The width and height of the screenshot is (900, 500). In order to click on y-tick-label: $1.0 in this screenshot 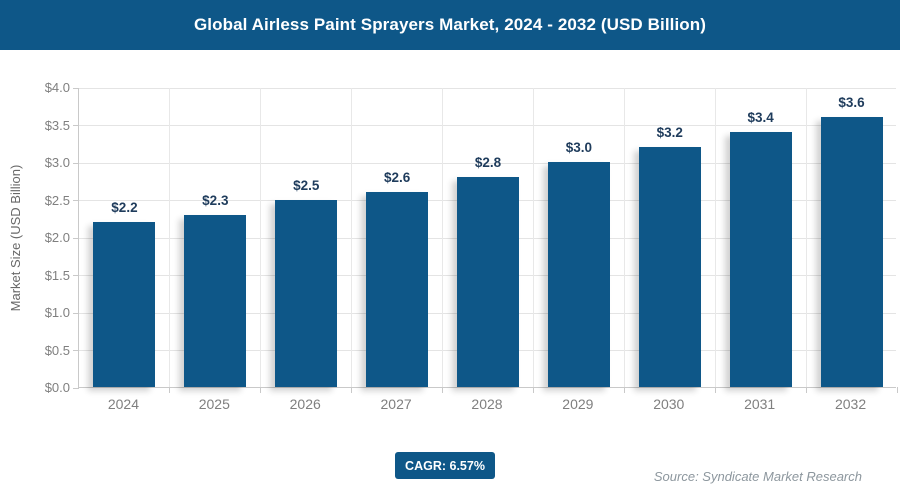, I will do `click(57, 312)`.